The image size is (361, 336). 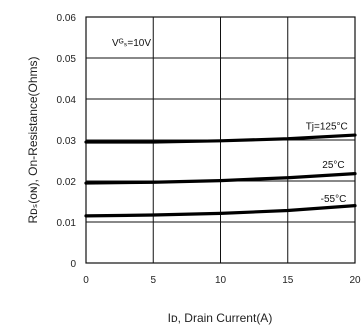 I want to click on series-label: 25°C, so click(x=333, y=165).